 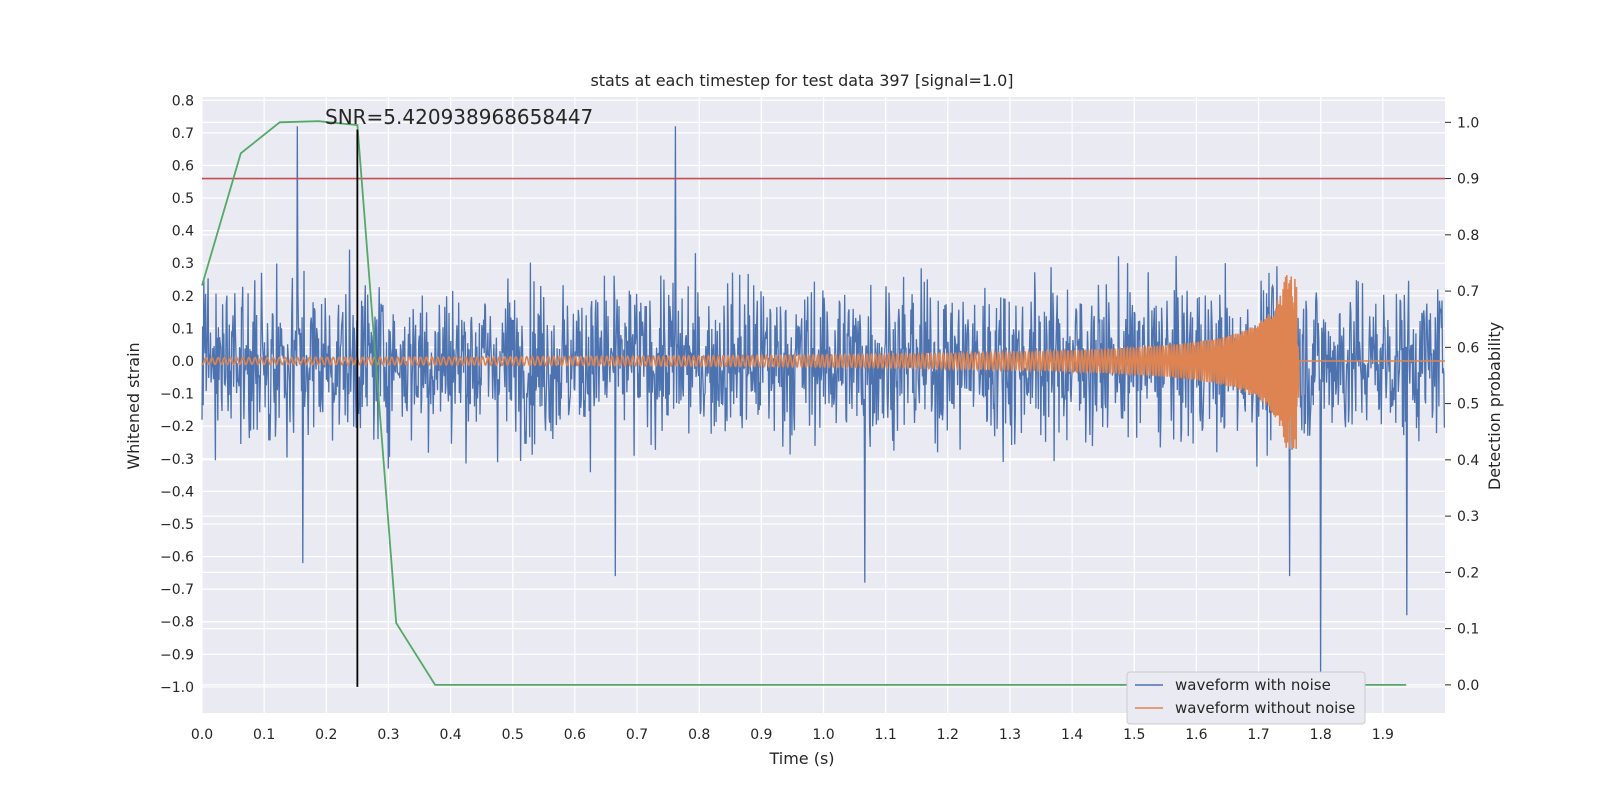 What do you see at coordinates (177, 525) in the screenshot?
I see `y-left-tick-label: −0.5` at bounding box center [177, 525].